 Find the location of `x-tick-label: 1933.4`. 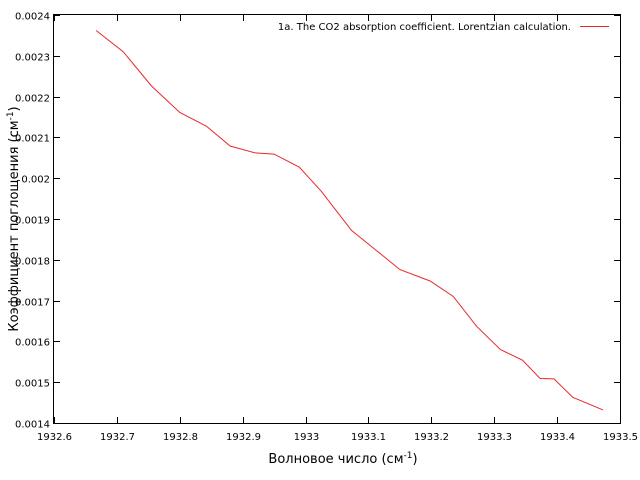

x-tick-label: 1933.4 is located at coordinates (557, 437).